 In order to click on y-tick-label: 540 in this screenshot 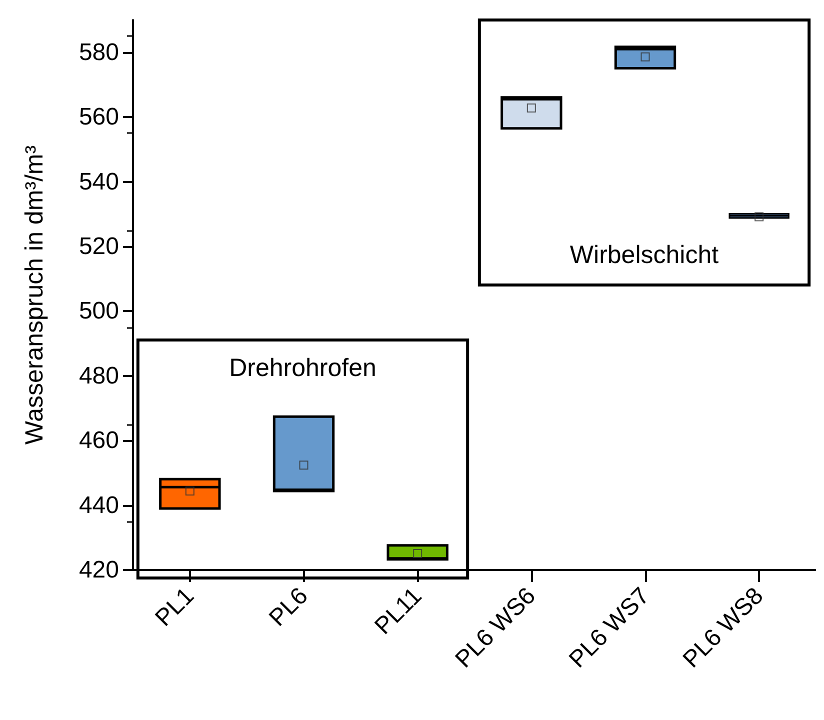, I will do `click(98, 182)`.